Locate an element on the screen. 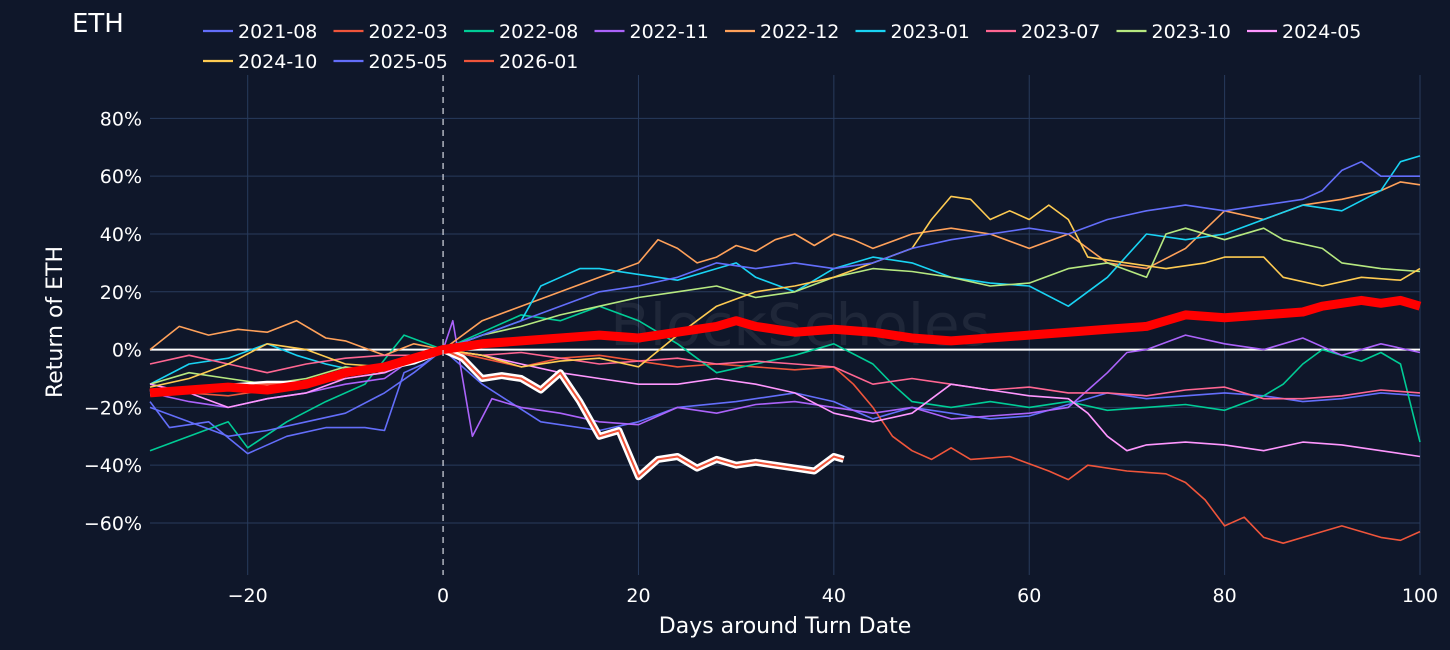 Image resolution: width=1450 pixels, height=650 pixels. x-tick-label: 100 is located at coordinates (1420, 596).